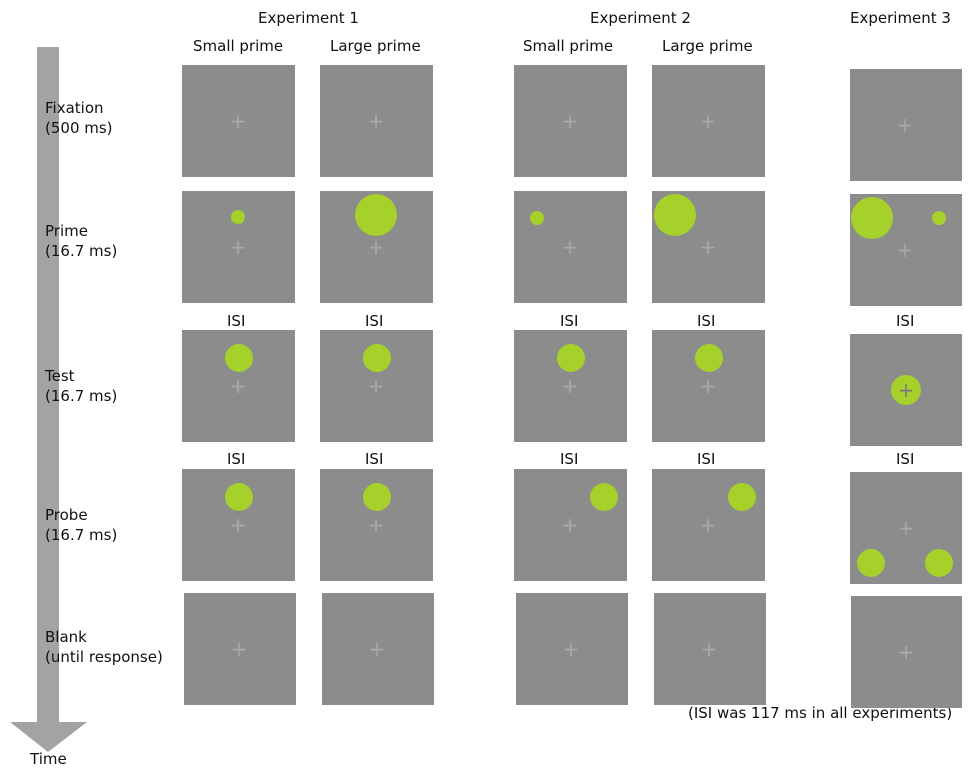 The image size is (968, 768). I want to click on exp1-small-prime-header: Small prime, so click(238, 46).